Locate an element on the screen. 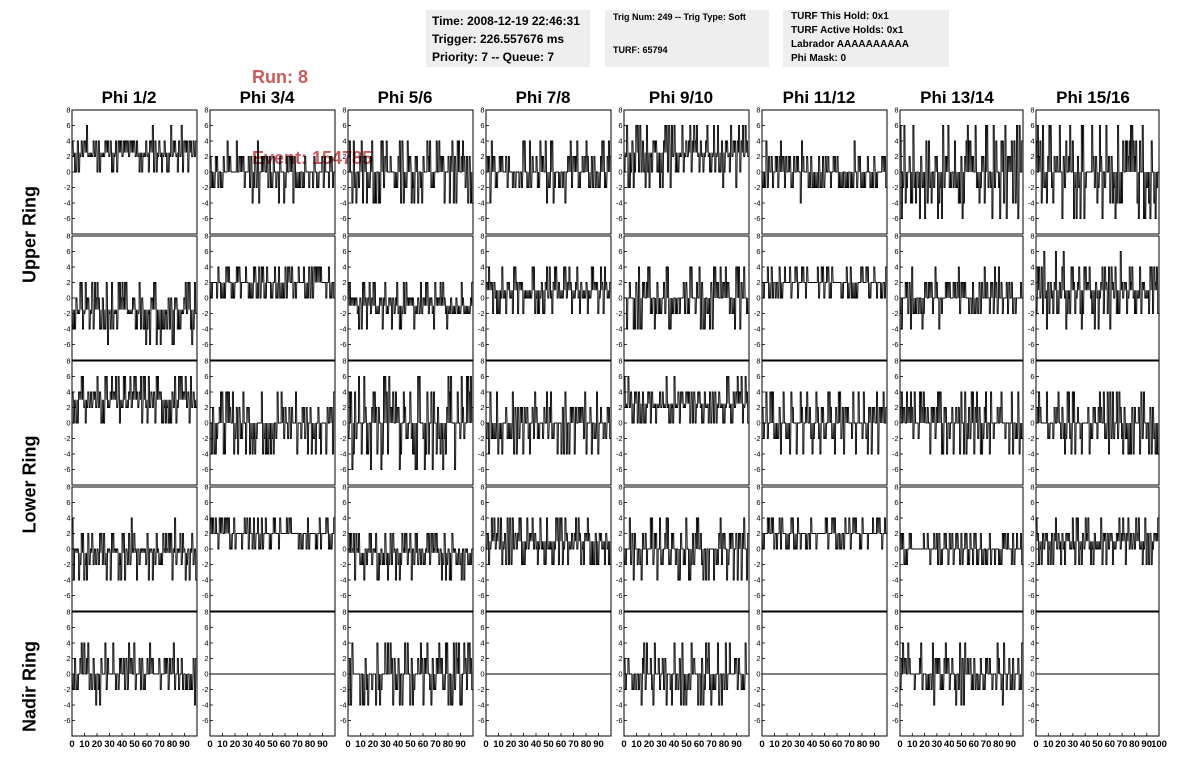 The height and width of the screenshot is (772, 1196). x-tick-label: 70 is located at coordinates (435, 744).